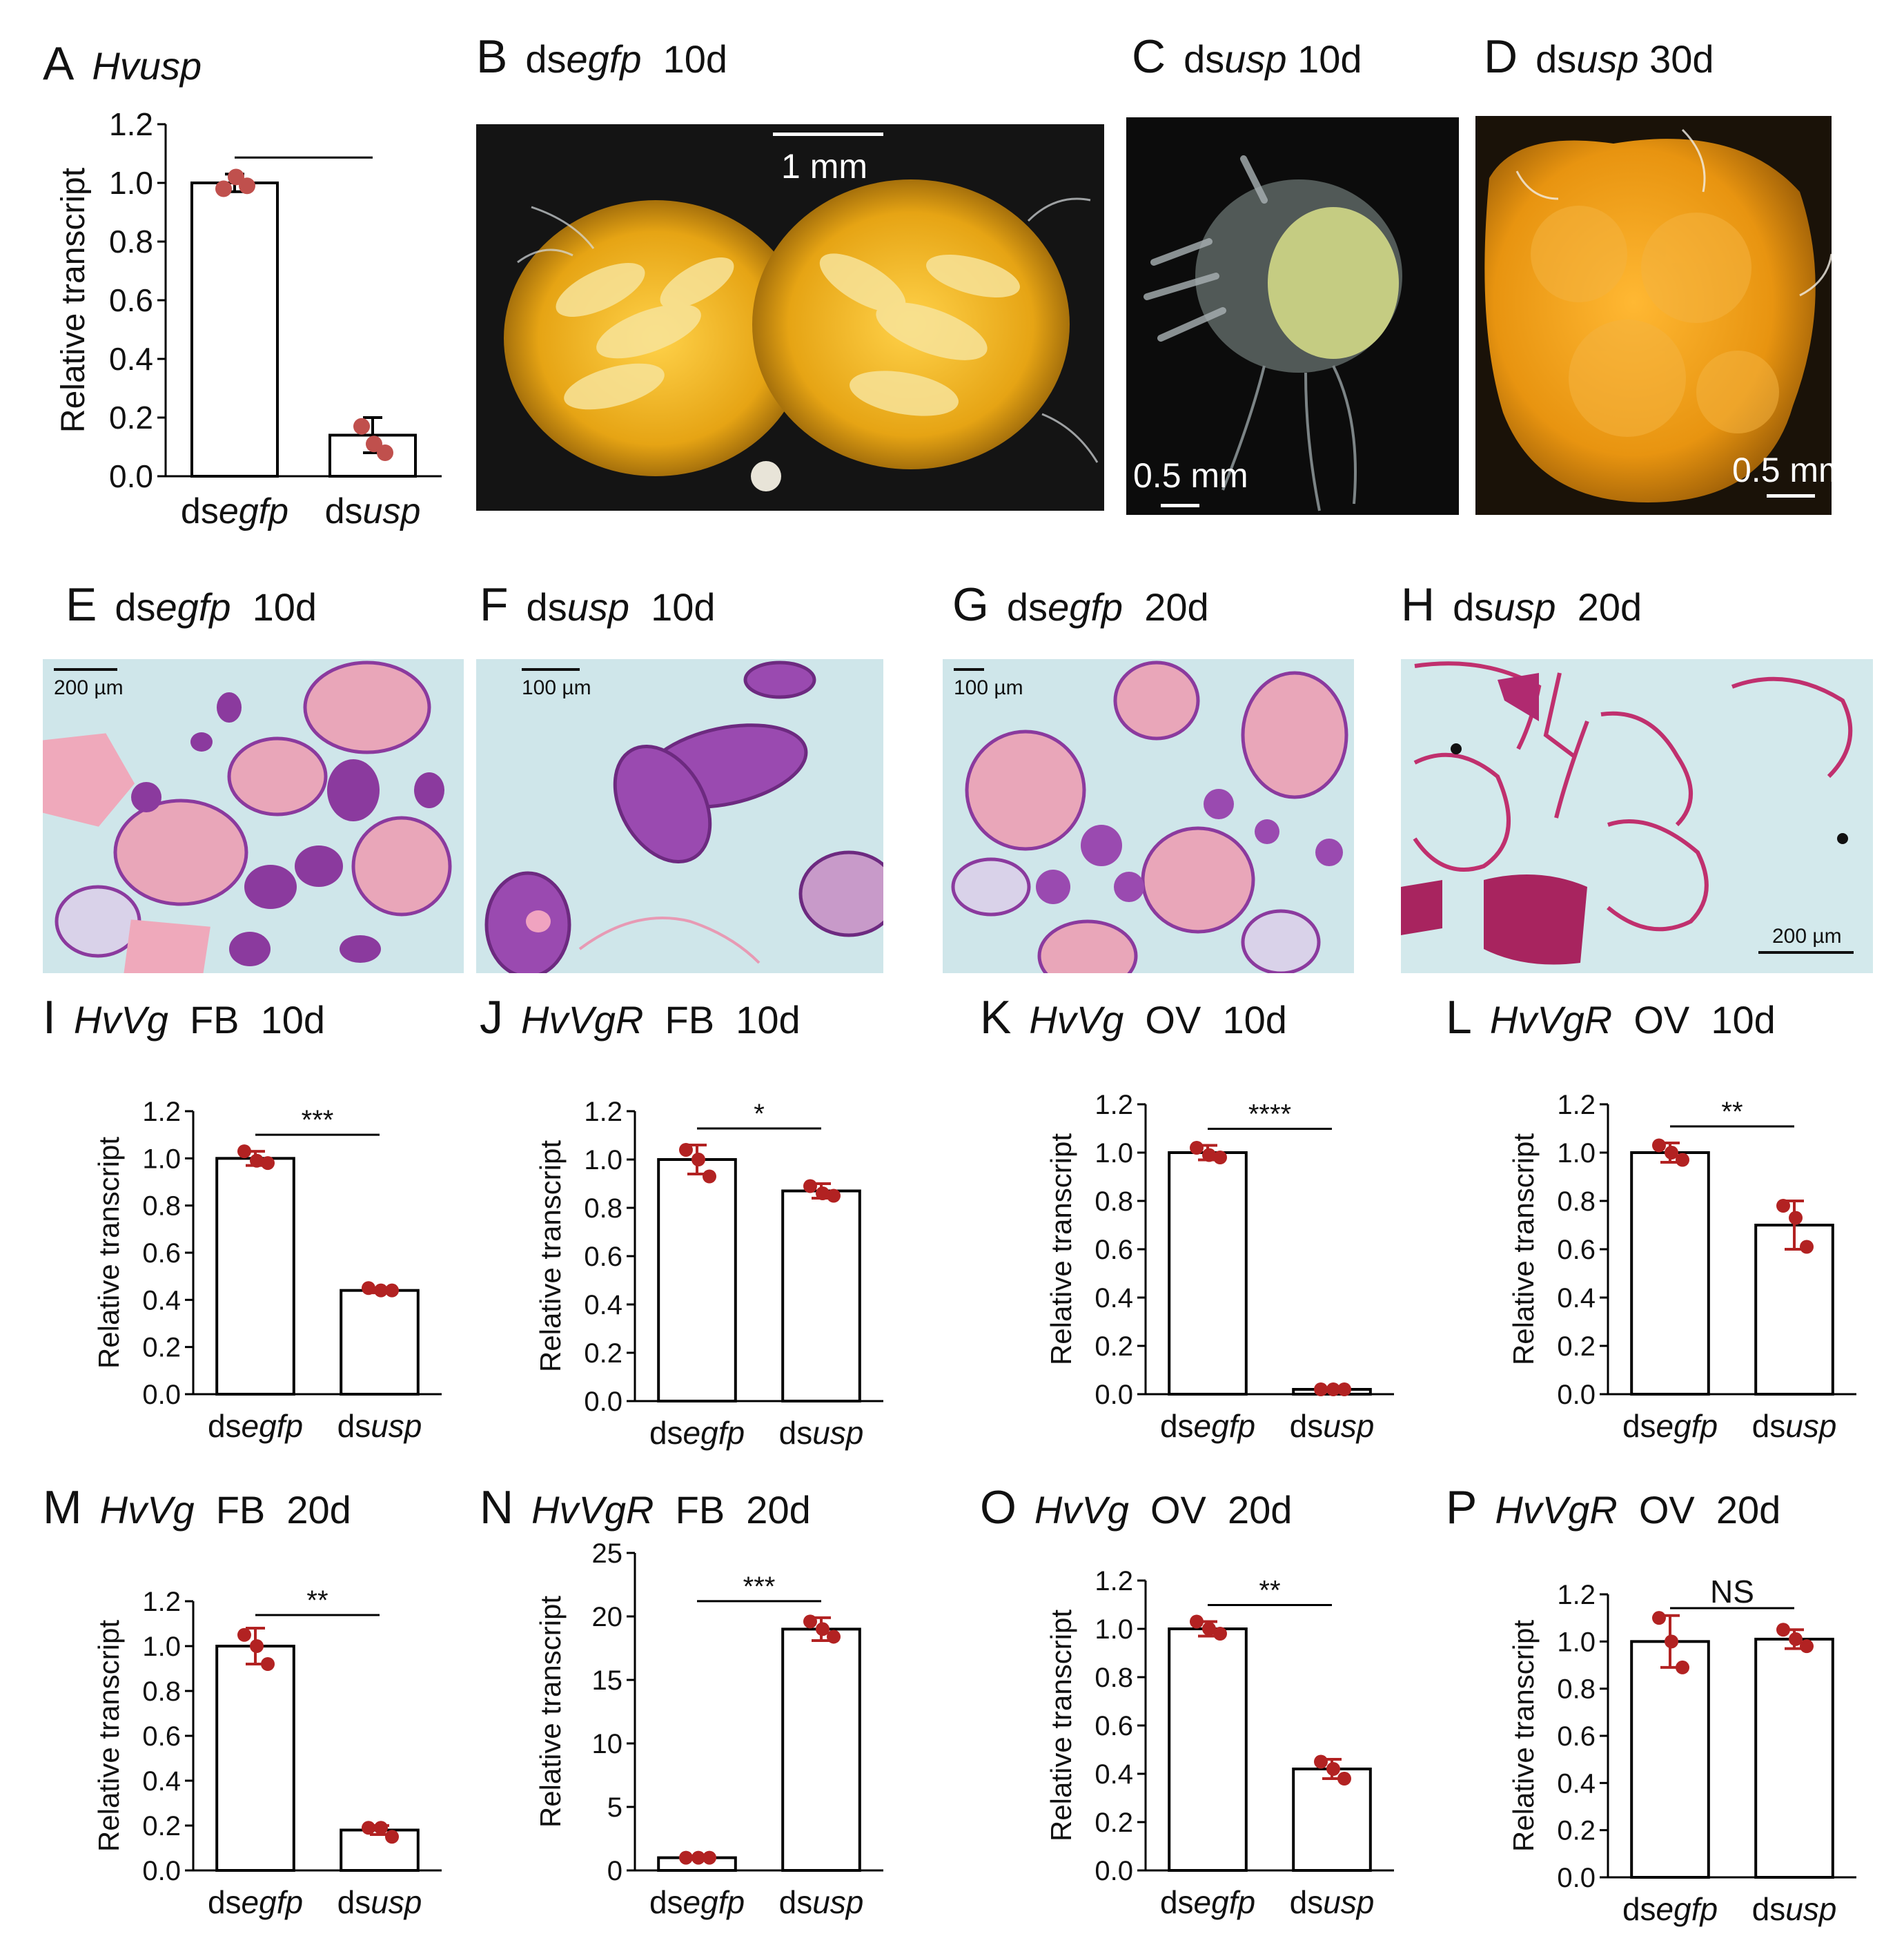  Describe the element at coordinates (492, 57) in the screenshot. I see `panel-letter: B` at that location.